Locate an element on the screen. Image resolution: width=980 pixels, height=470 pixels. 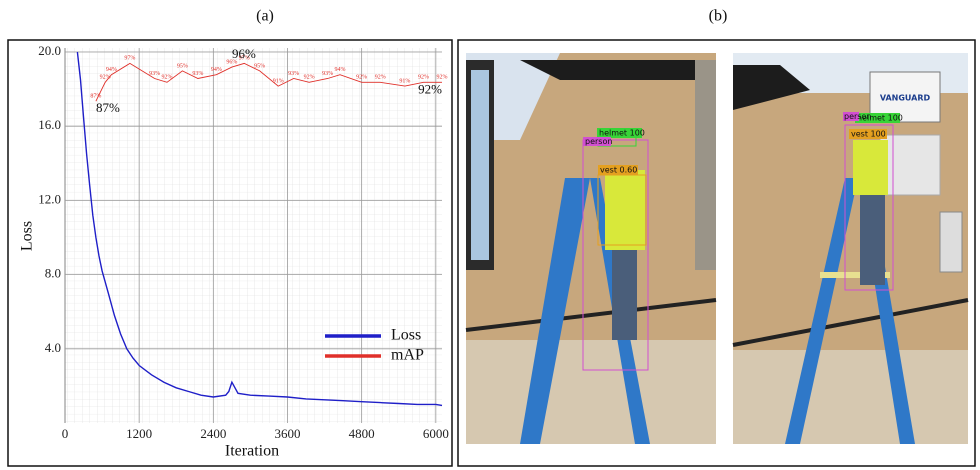
panel-label: (a) is located at coordinates (265, 16).